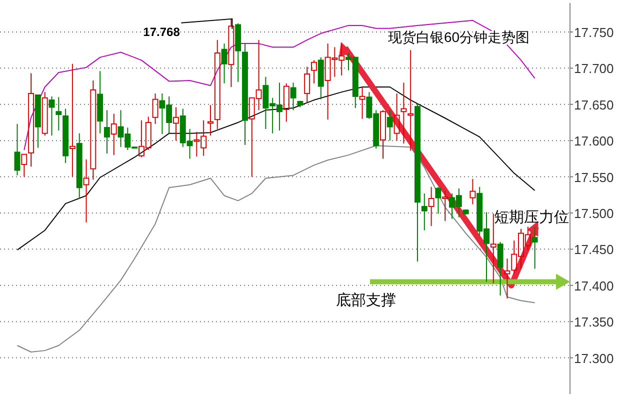 The image size is (632, 398). I want to click on y-tick-label: 17.500, so click(594, 213).